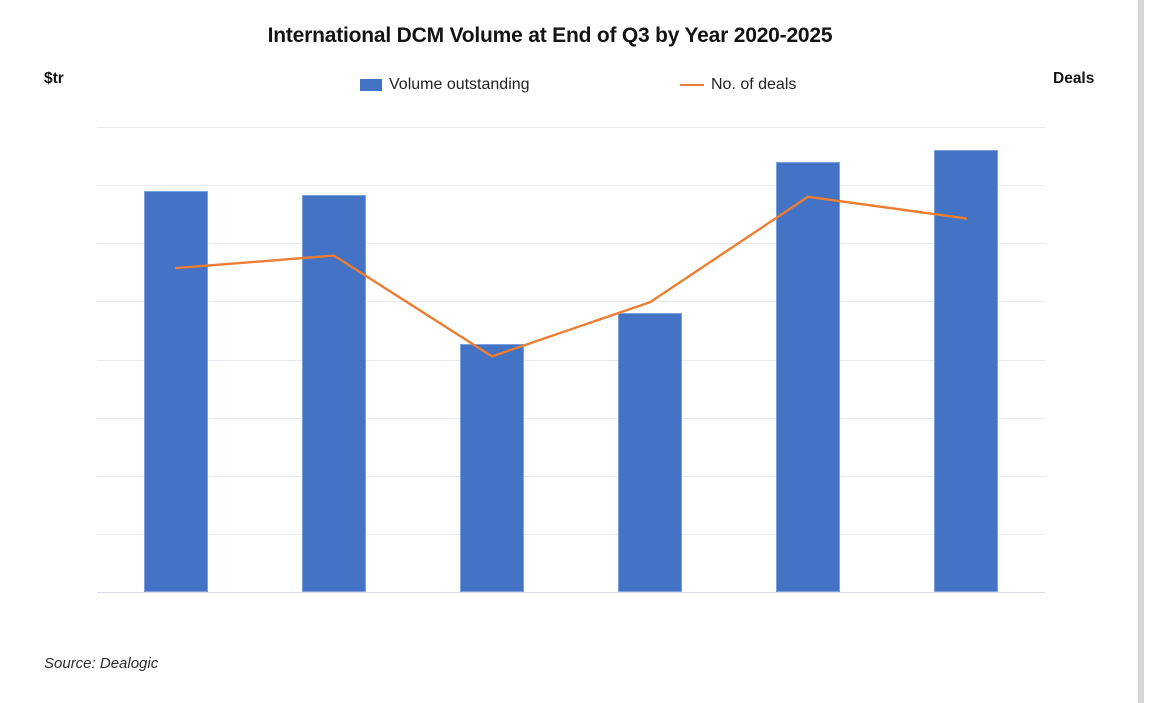 This screenshot has height=703, width=1150. I want to click on page-right-edge, so click(1141, 351).